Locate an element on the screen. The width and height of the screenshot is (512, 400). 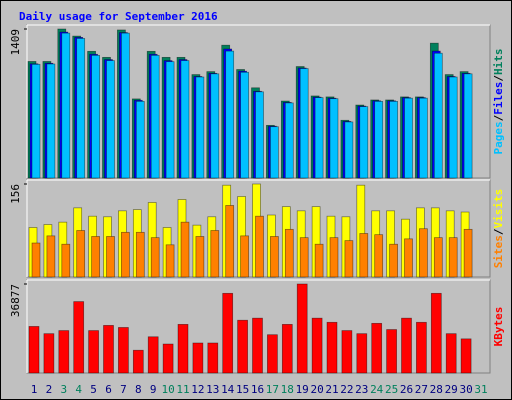
legend-entry: Visits is located at coordinates (498, 209).